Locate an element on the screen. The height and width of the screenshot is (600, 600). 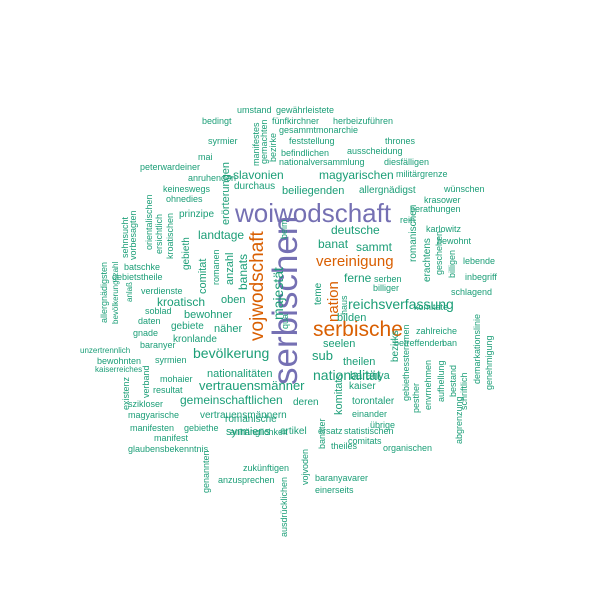
word: gebiethe is located at coordinates (201, 428).